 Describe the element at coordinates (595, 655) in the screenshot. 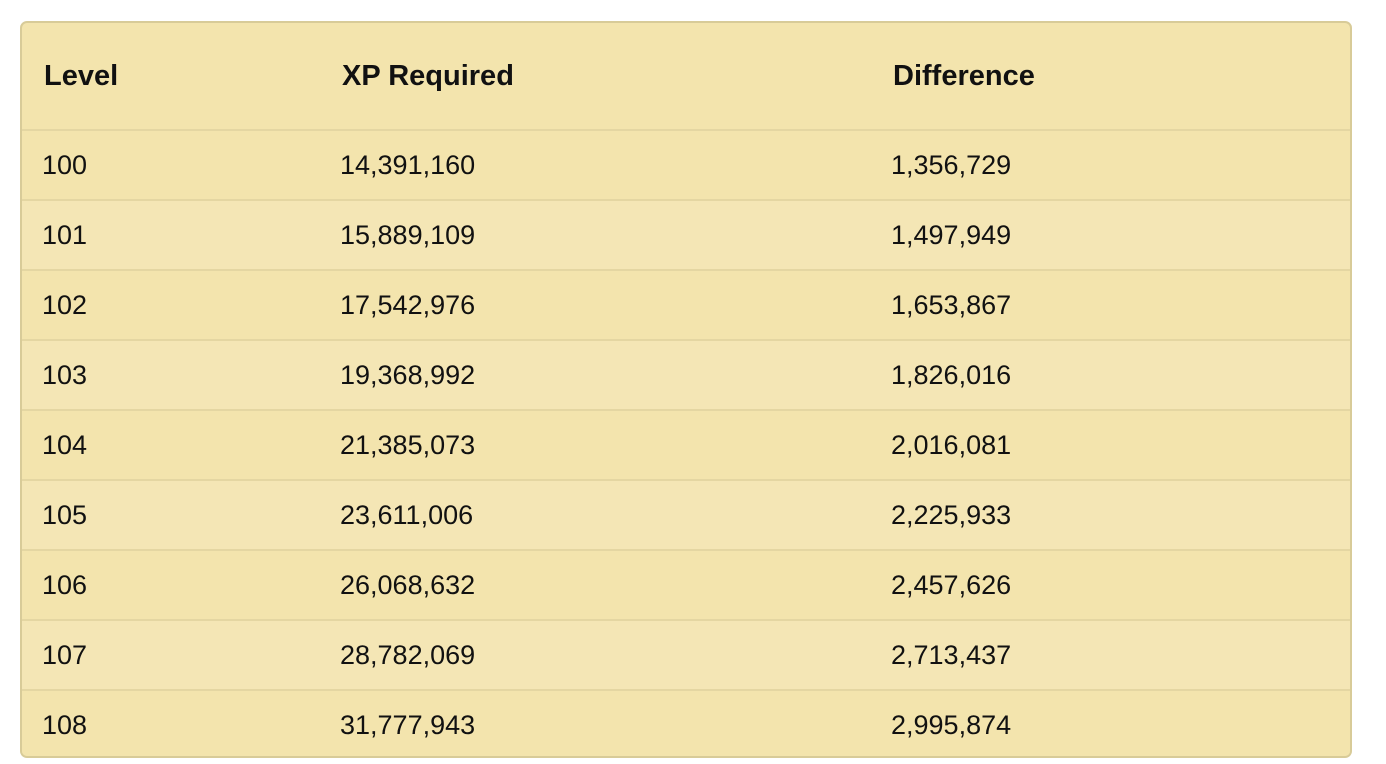

I see `cell-xp-required: 28,782,069` at that location.